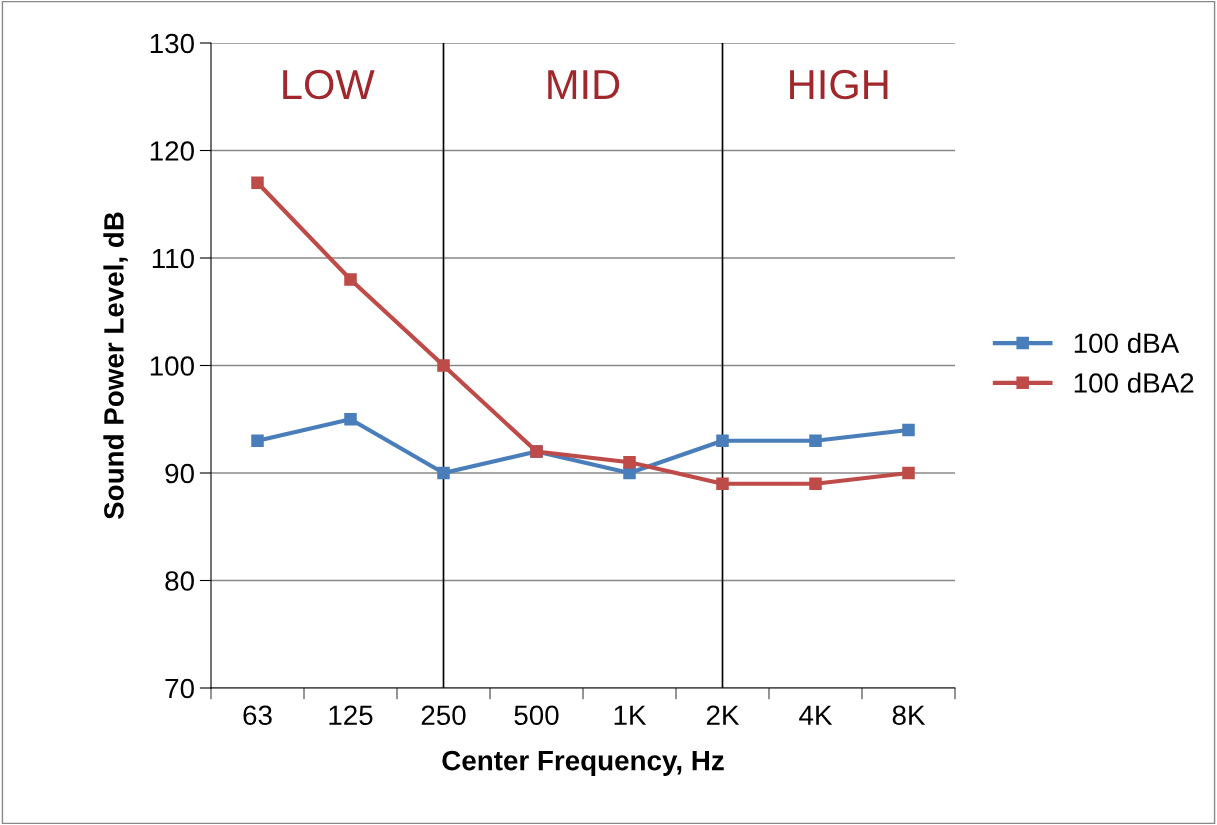  What do you see at coordinates (173, 258) in the screenshot?
I see `y-tick-label: 110` at bounding box center [173, 258].